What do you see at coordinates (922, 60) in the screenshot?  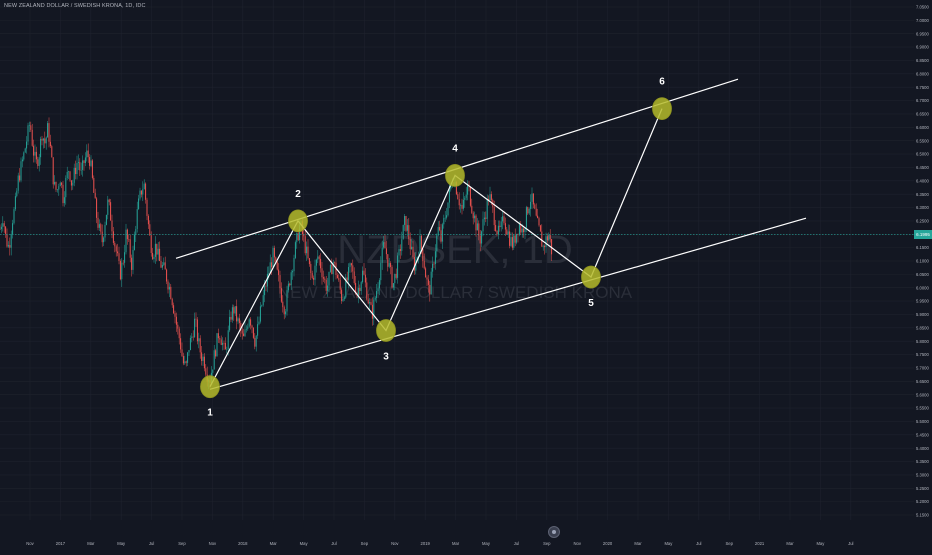 I see `price-tick-label: 6.8500` at bounding box center [922, 60].